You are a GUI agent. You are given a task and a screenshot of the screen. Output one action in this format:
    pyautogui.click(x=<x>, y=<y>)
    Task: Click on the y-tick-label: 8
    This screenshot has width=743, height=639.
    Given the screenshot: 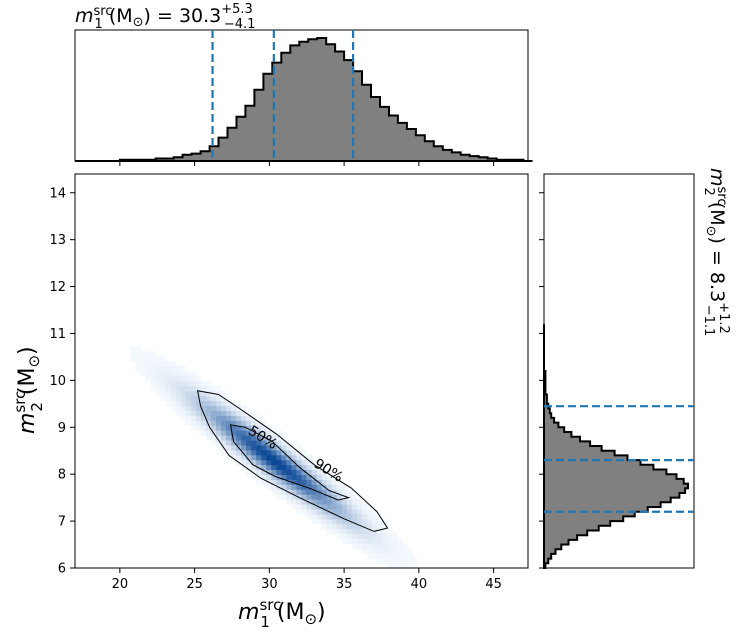 What is the action you would take?
    pyautogui.click(x=62, y=475)
    